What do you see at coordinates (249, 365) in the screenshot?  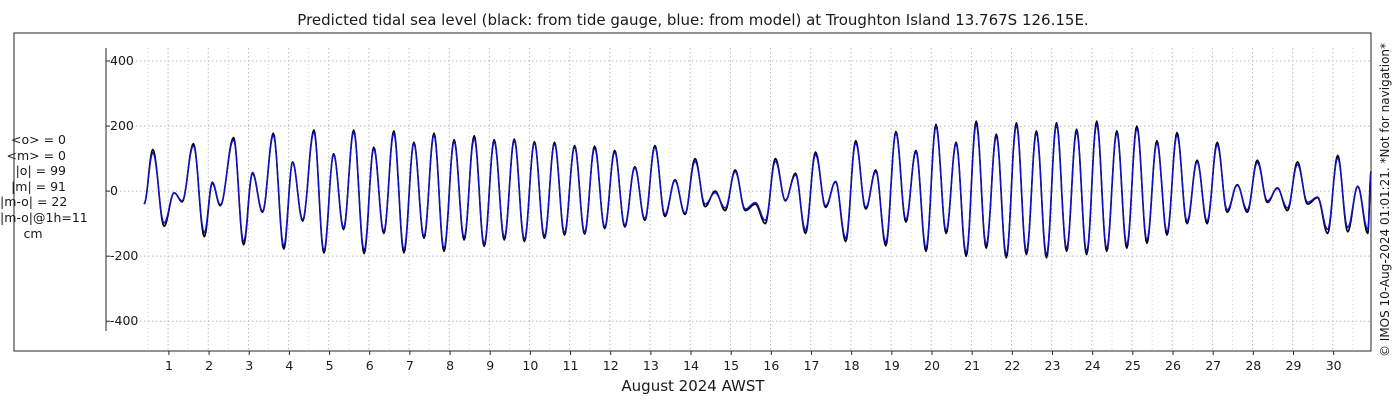 I see `x-tick-label: 3` at bounding box center [249, 365].